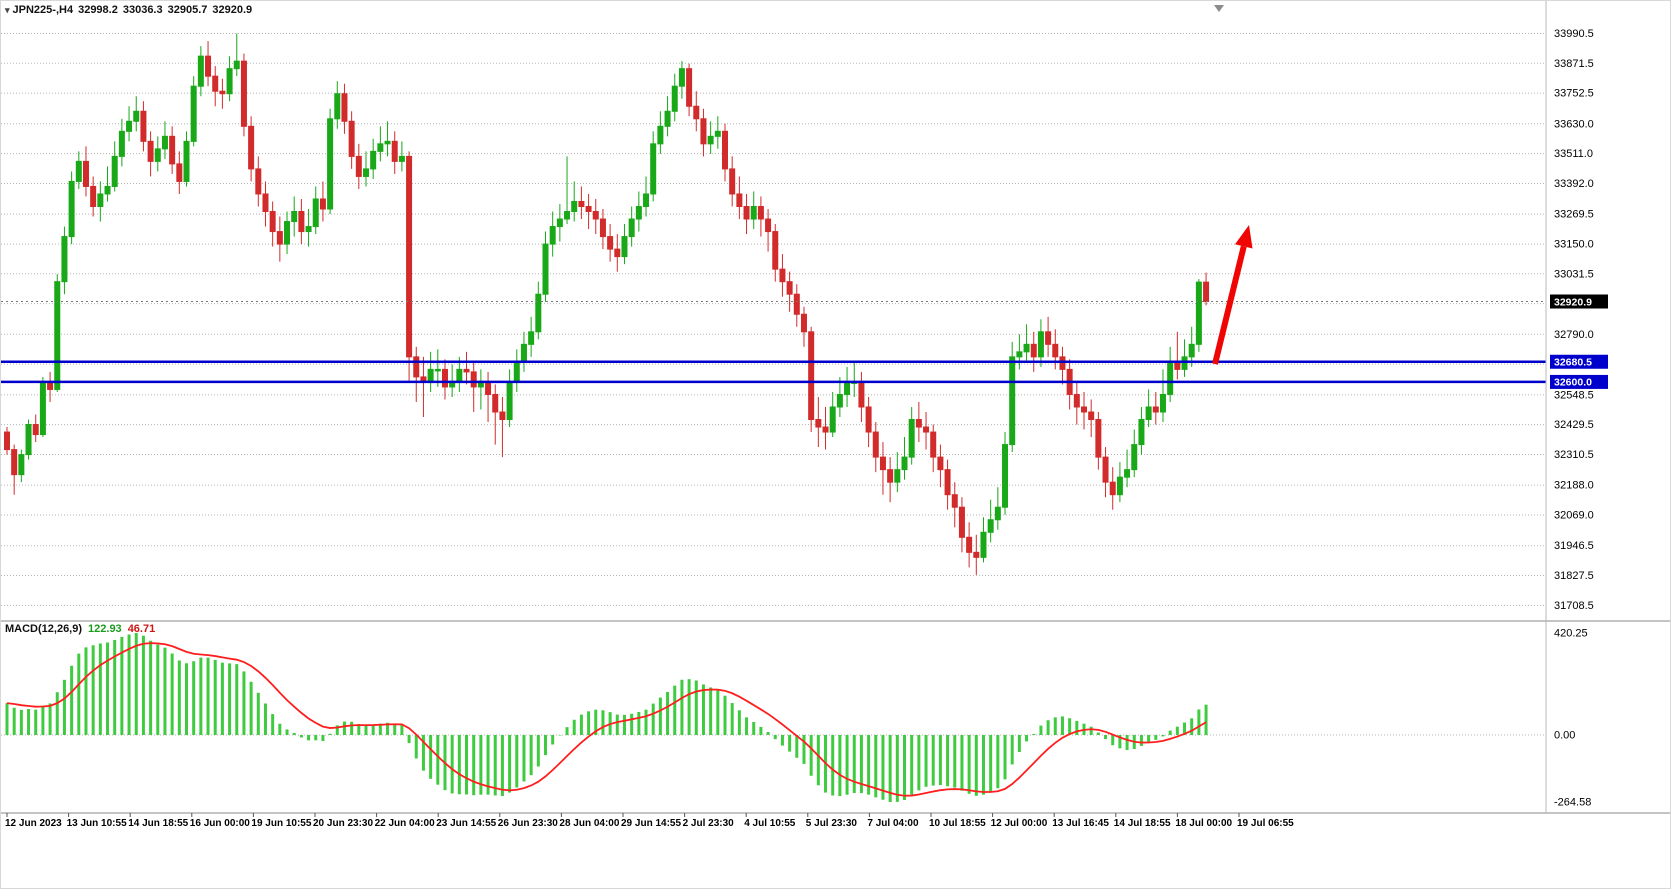 This screenshot has height=889, width=1671. What do you see at coordinates (1574, 486) in the screenshot?
I see `price-tick-label: 32188.0` at bounding box center [1574, 486].